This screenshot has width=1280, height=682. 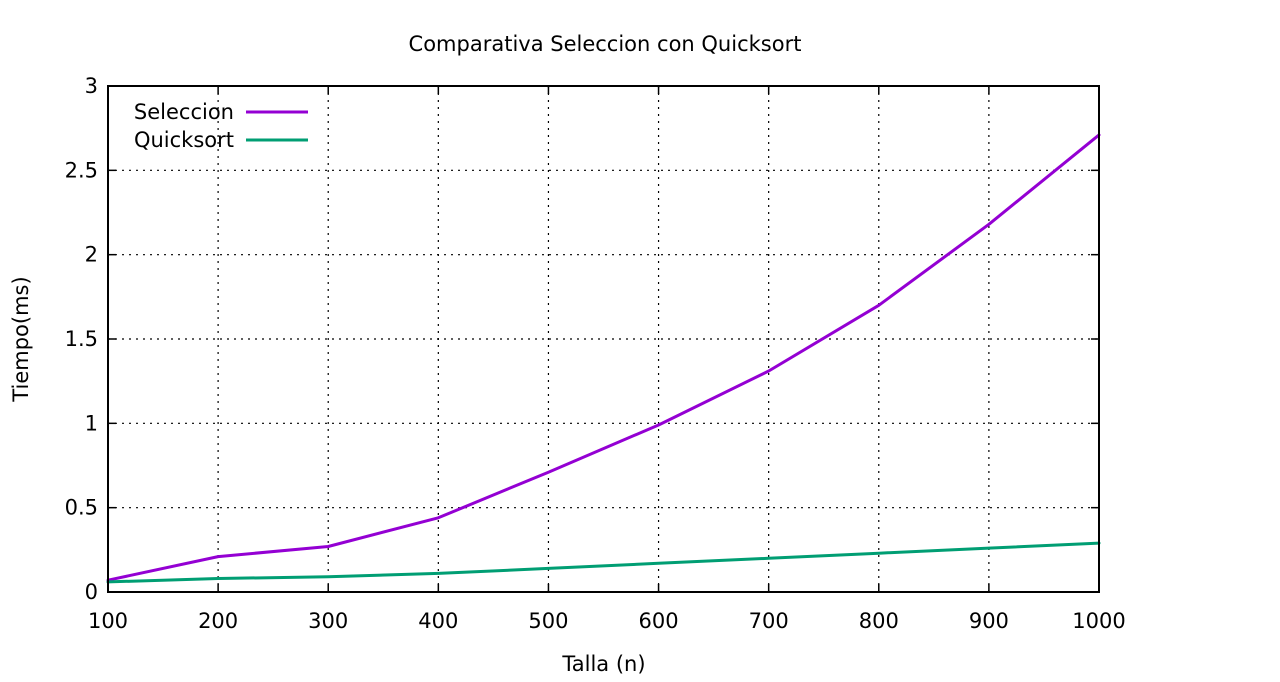 I want to click on chart-title: Comparativa Seleccion con Quicksort, so click(x=605, y=44).